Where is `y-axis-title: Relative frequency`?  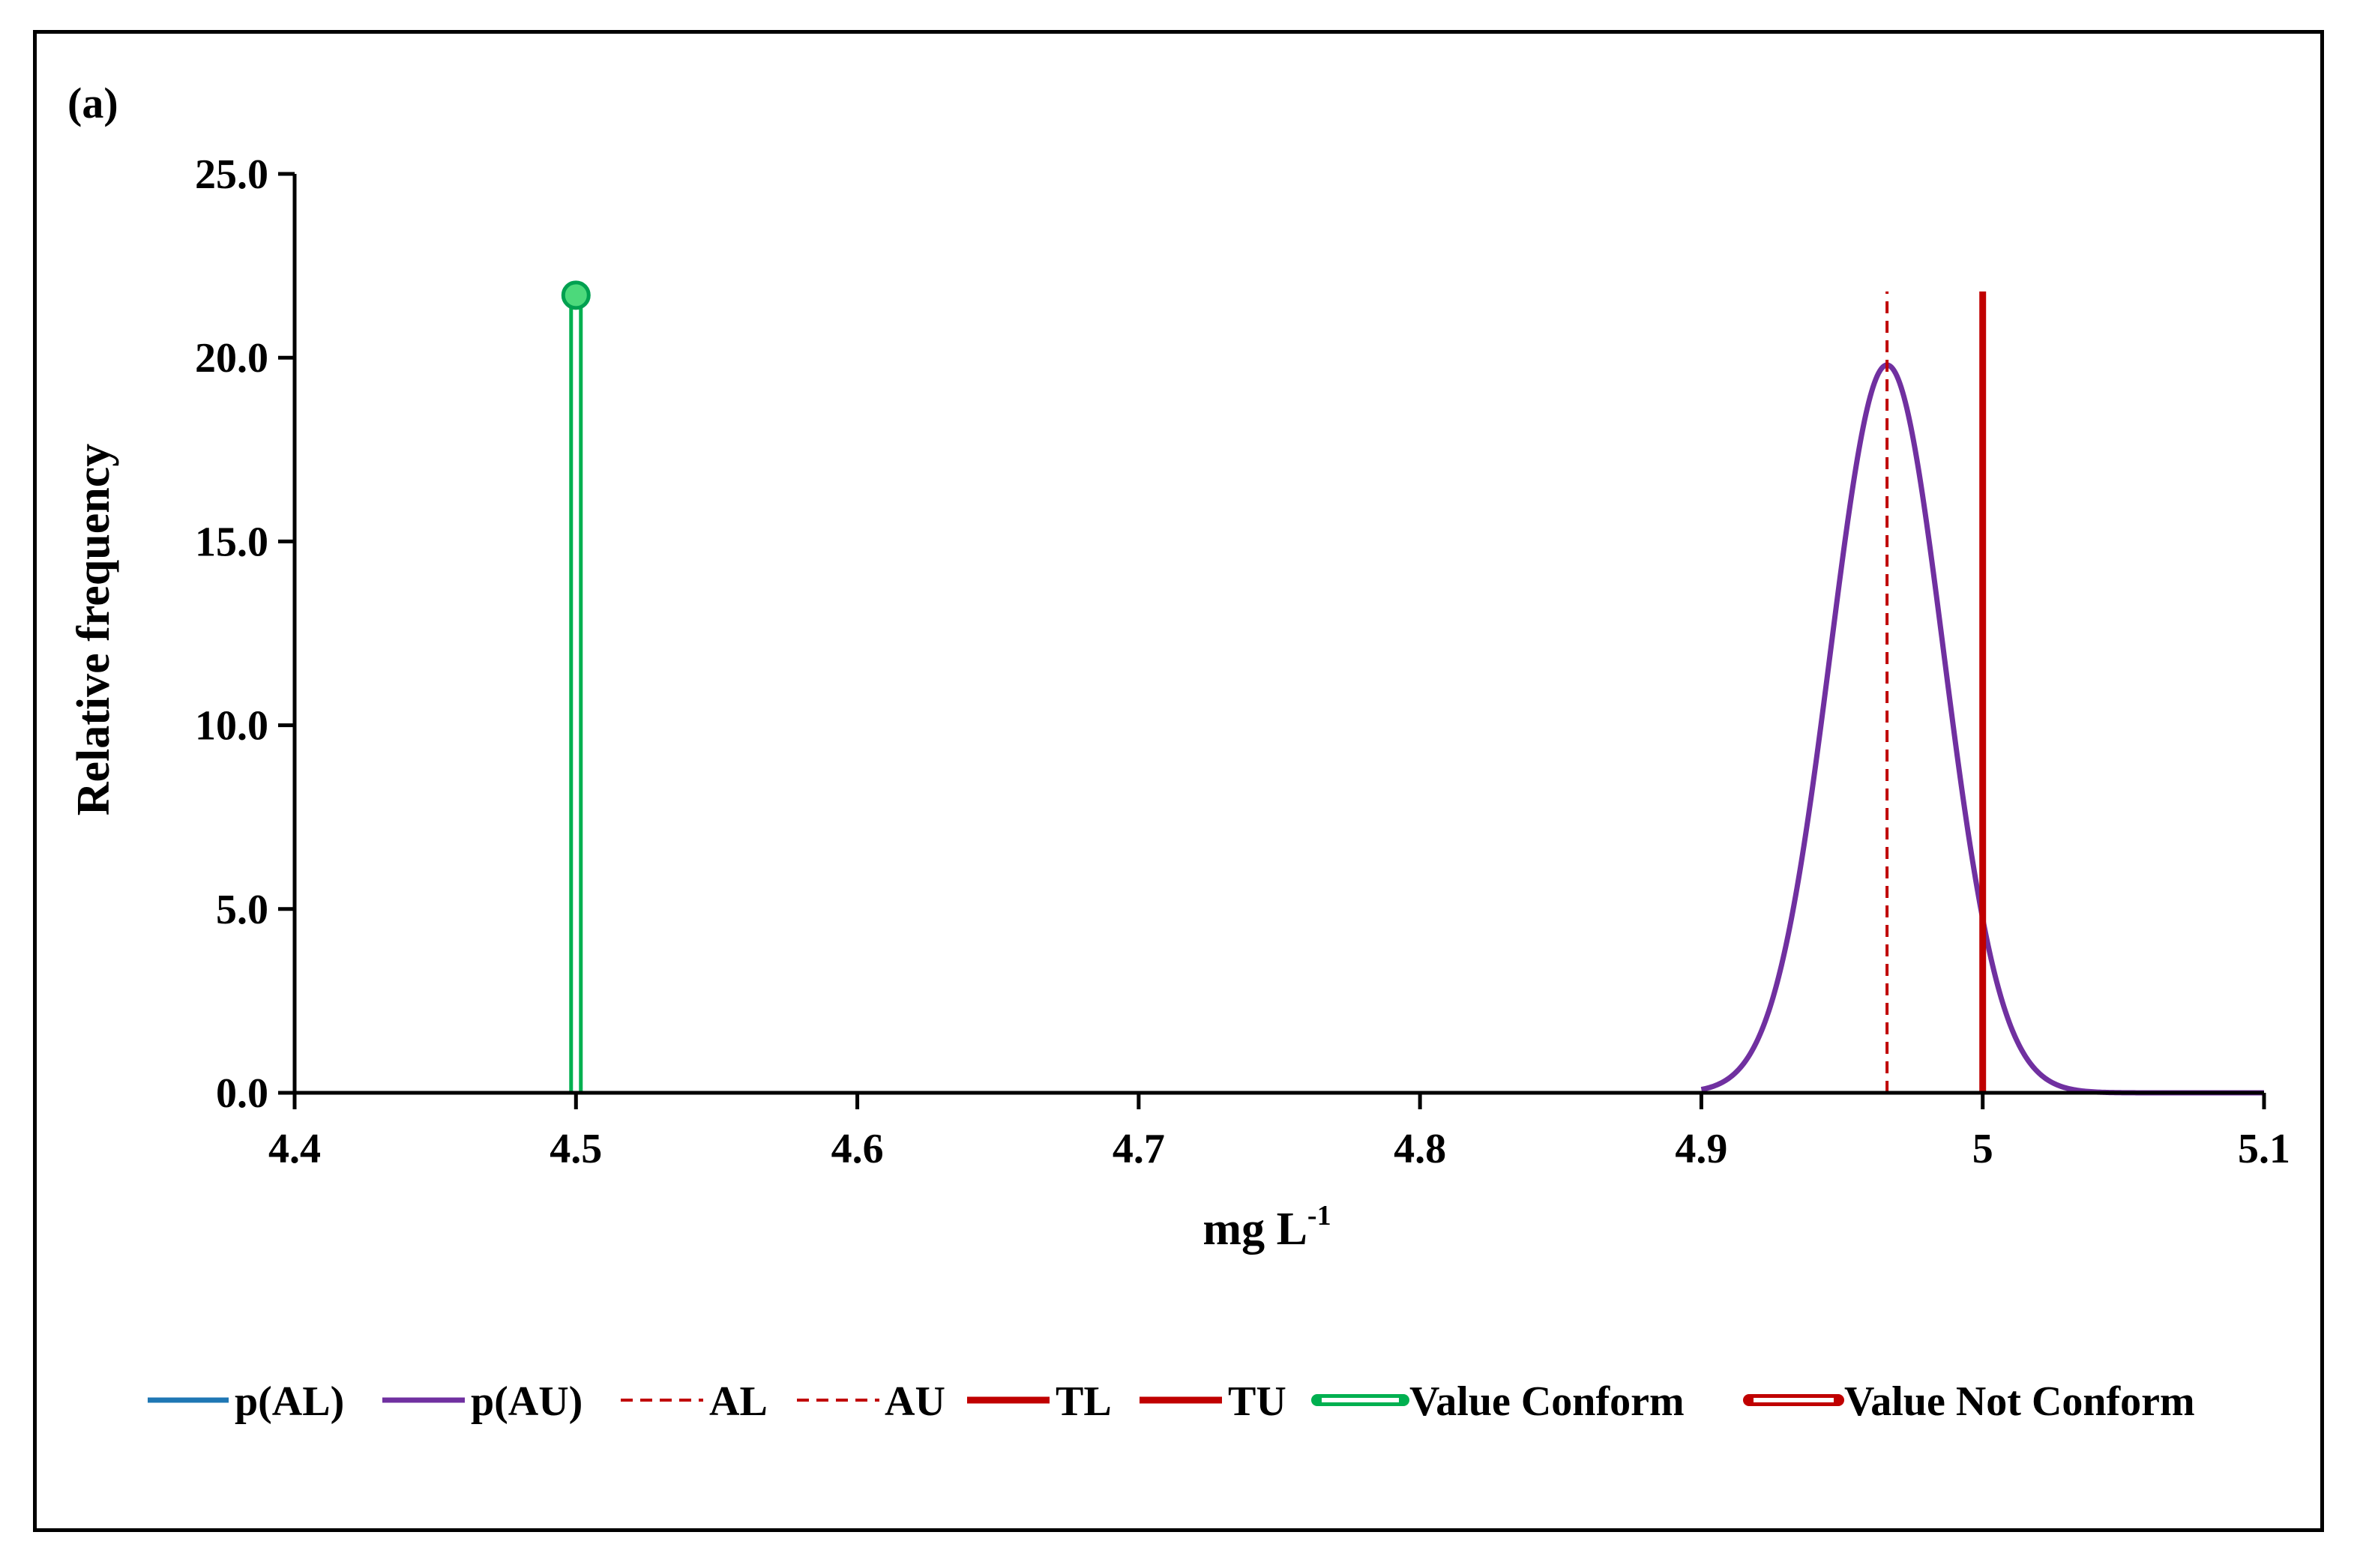 y-axis-title: Relative frequency is located at coordinates (93, 629).